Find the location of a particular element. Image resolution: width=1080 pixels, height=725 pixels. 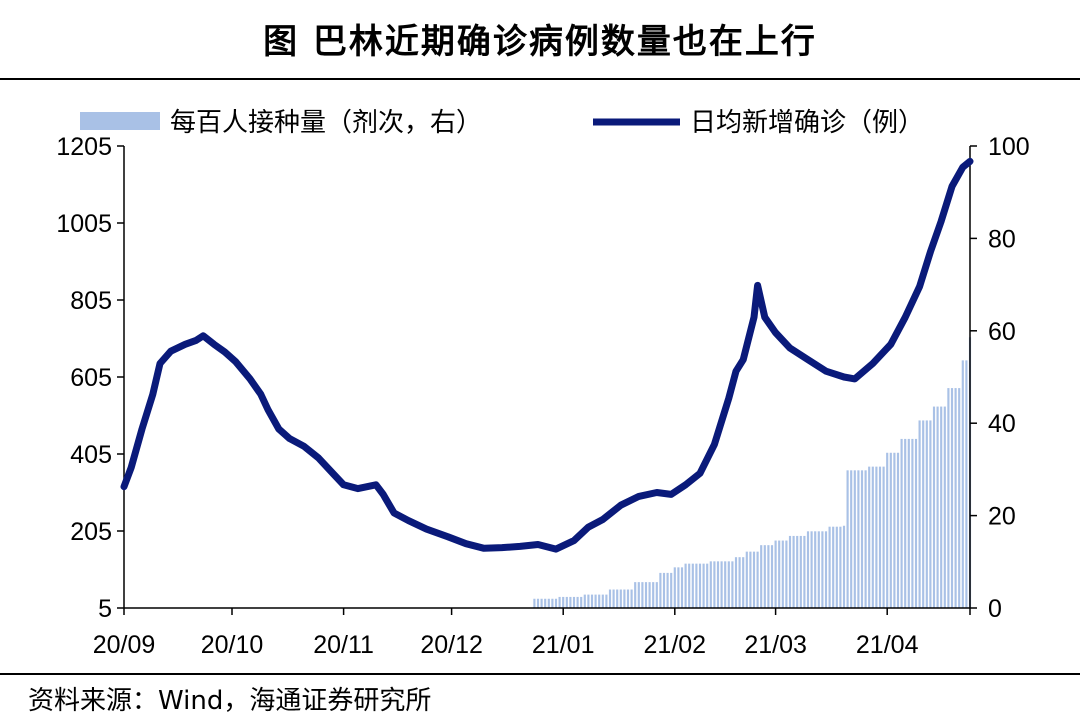

right-tick-label: 80 is located at coordinates (1002, 239).